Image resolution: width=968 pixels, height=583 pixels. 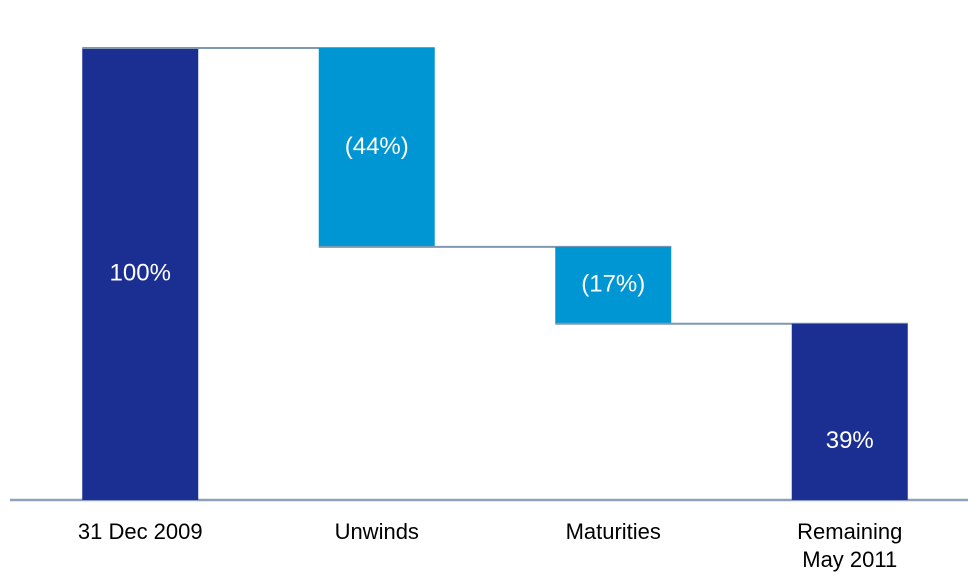 I want to click on value-label: (44%), so click(x=377, y=146).